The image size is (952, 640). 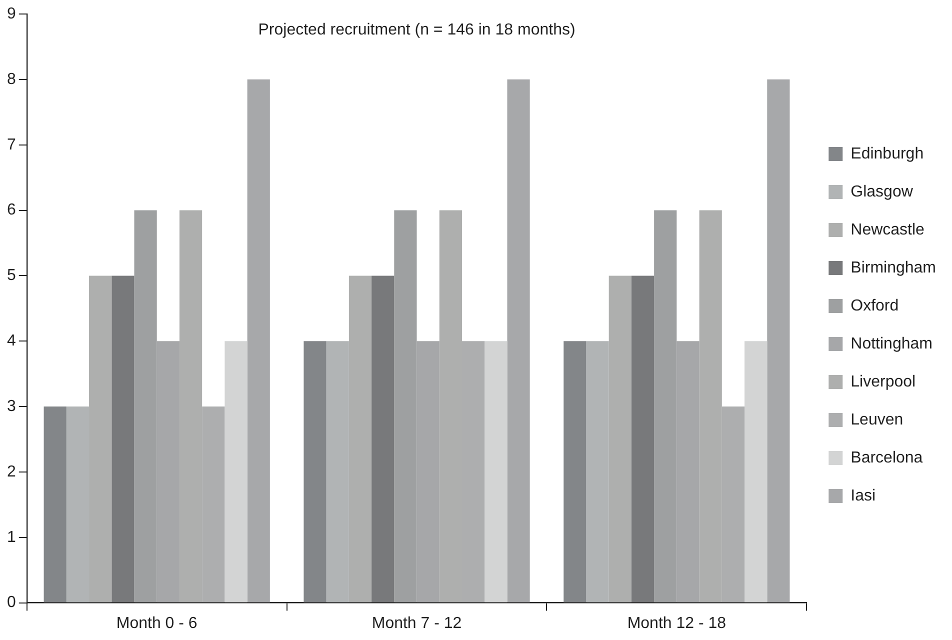 What do you see at coordinates (157, 623) in the screenshot?
I see `x-tick-label: Month 0 - 6` at bounding box center [157, 623].